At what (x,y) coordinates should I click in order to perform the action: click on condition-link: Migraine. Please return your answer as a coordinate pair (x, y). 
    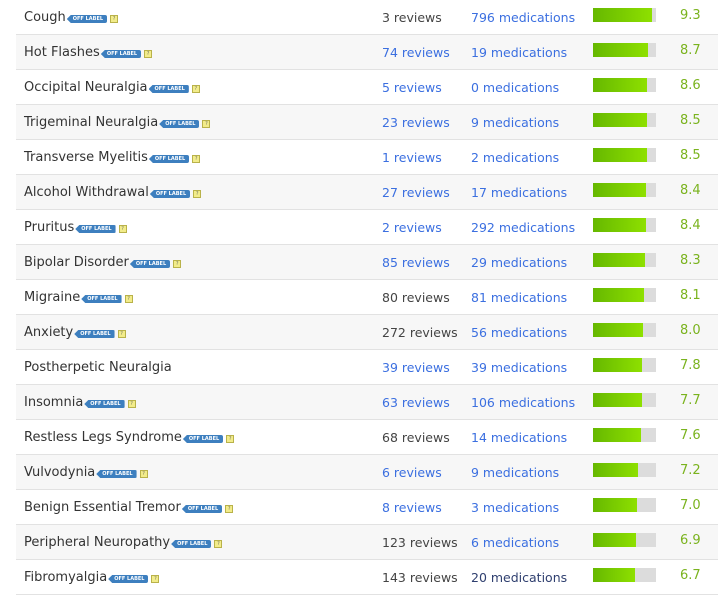
    Looking at the image, I should click on (52, 297).